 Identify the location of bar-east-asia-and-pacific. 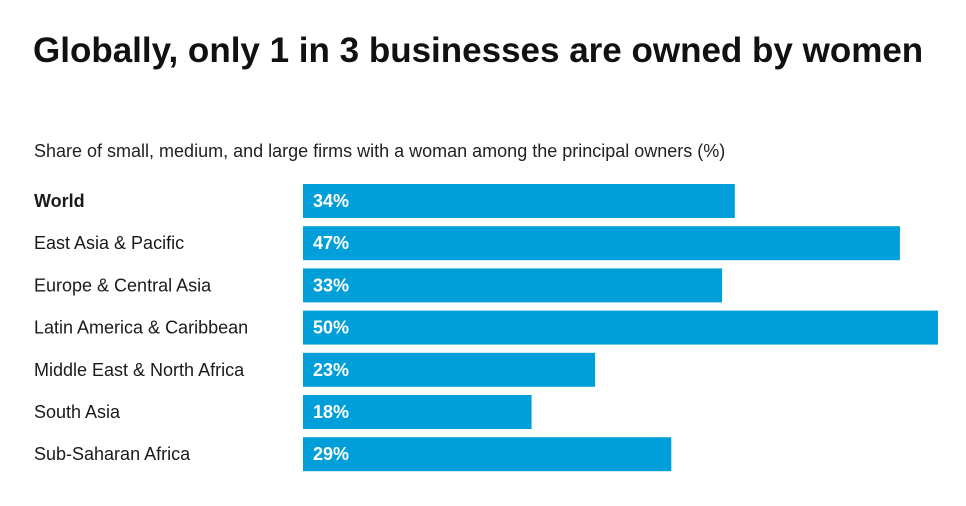
(601, 243).